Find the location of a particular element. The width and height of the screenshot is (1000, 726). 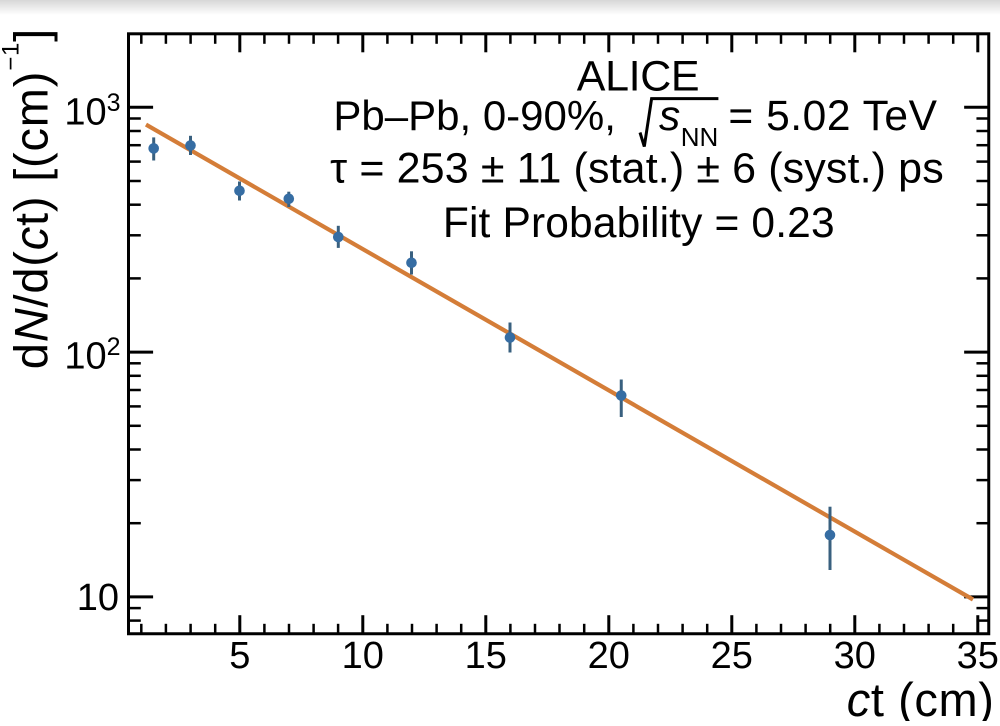

svg-text: ALICE is located at coordinates (638, 77).